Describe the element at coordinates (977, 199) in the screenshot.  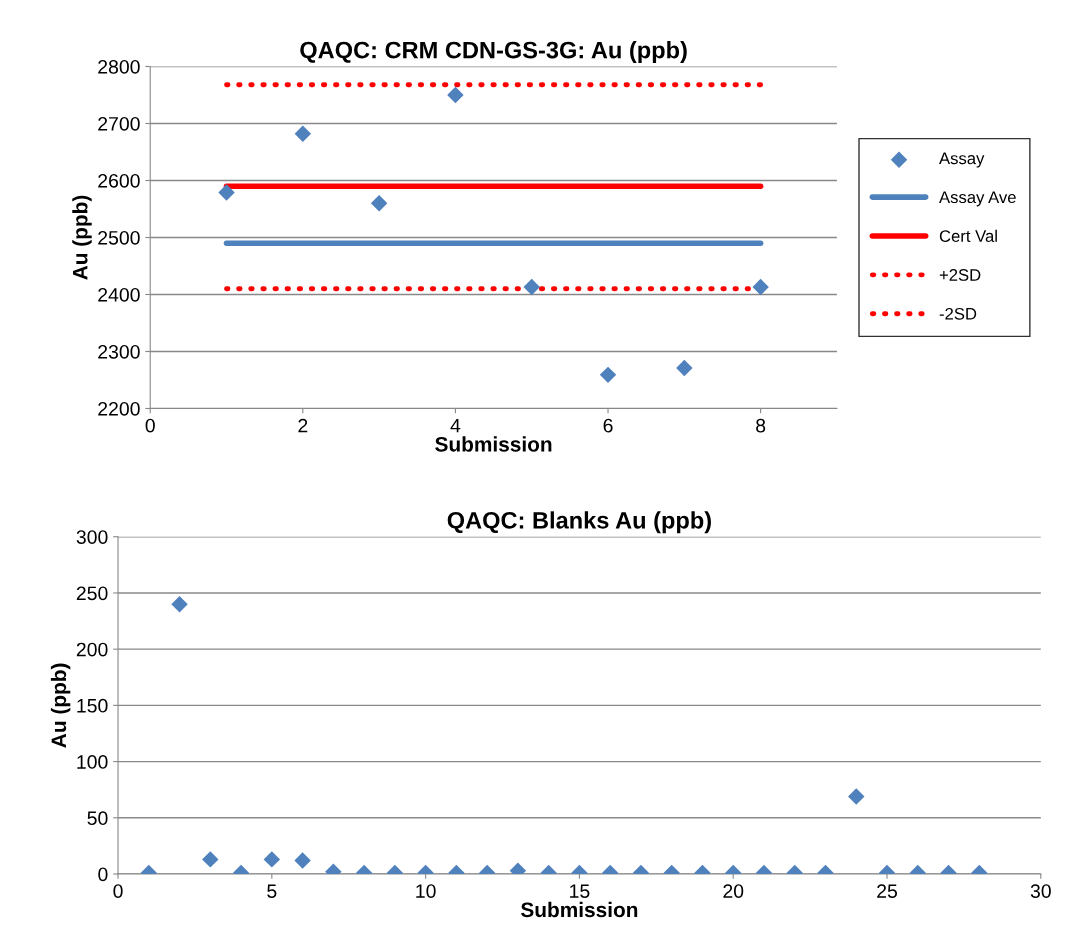
I see `legend-label: Assay Ave` at that location.